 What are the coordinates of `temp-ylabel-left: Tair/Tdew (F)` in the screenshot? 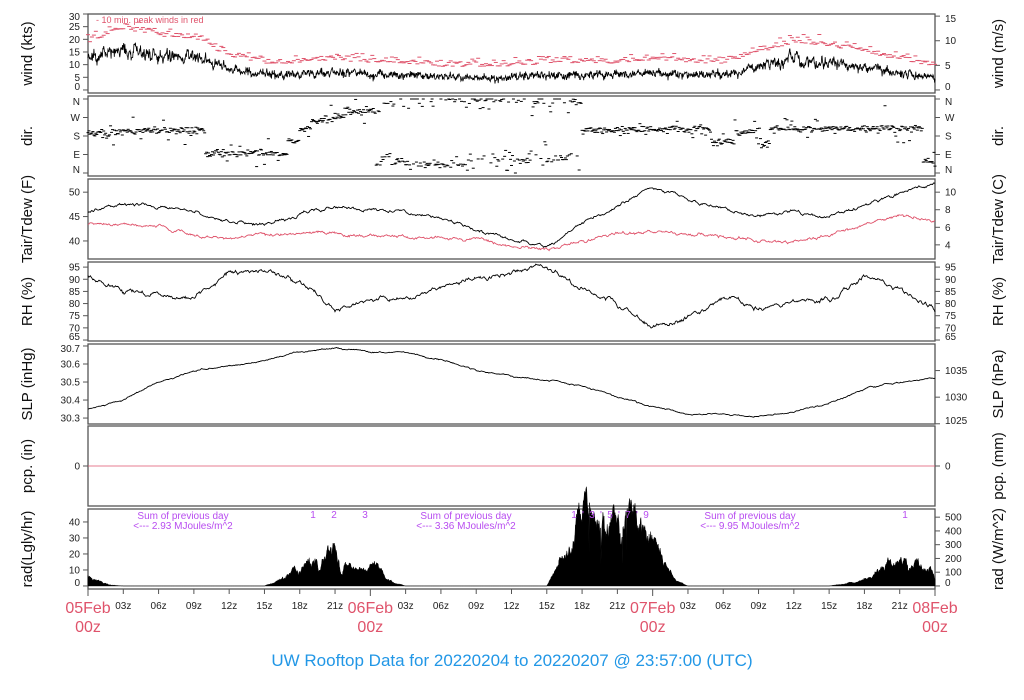 It's located at (27, 219).